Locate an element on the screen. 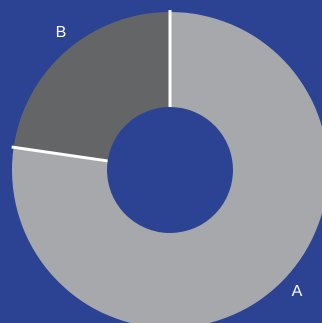 The width and height of the screenshot is (322, 323). slice-label-b: B is located at coordinates (61, 32).